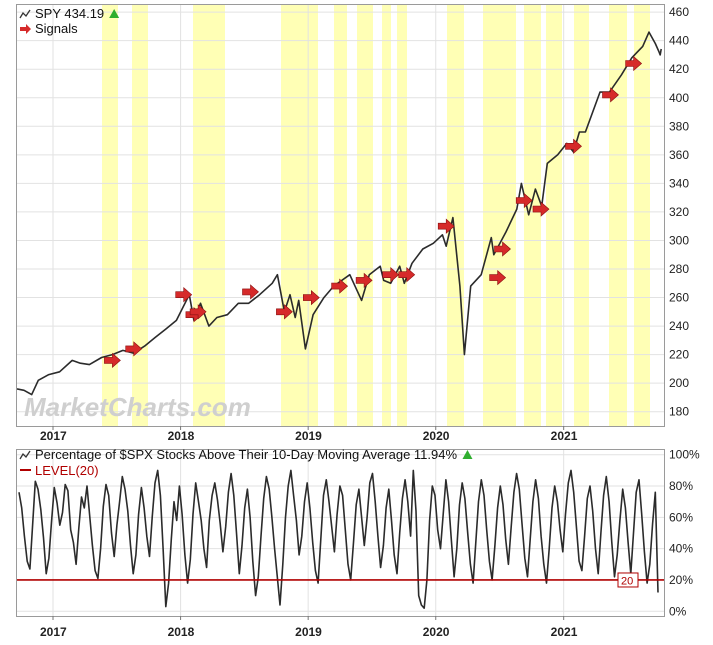  I want to click on price-y-tick: 200, so click(679, 383).